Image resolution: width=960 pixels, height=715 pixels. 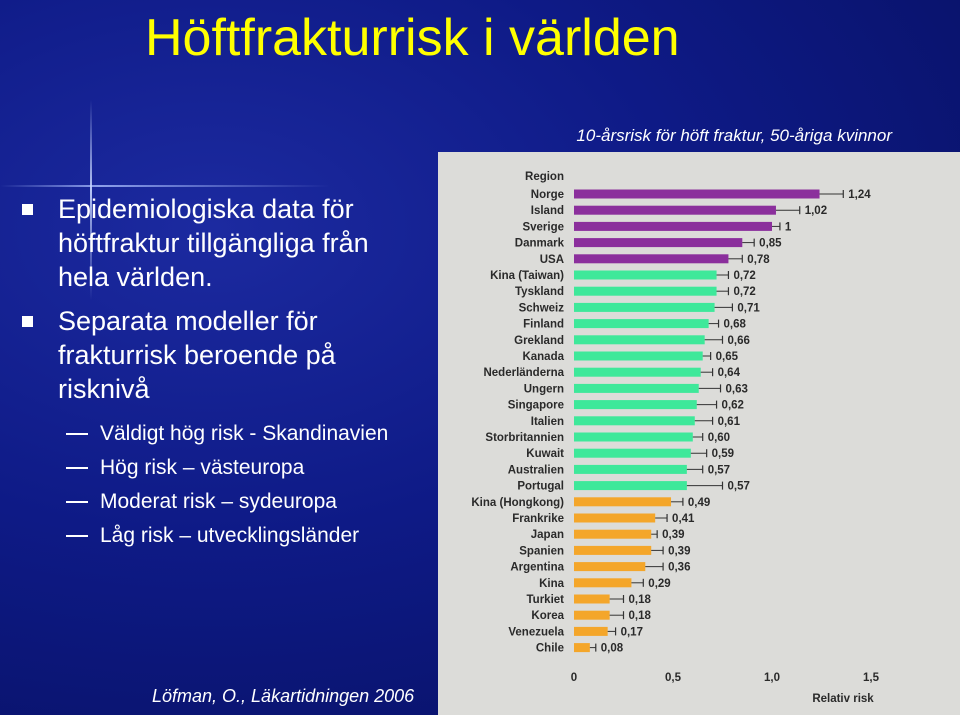 What do you see at coordinates (683, 519) in the screenshot?
I see `value-label: 0,41` at bounding box center [683, 519].